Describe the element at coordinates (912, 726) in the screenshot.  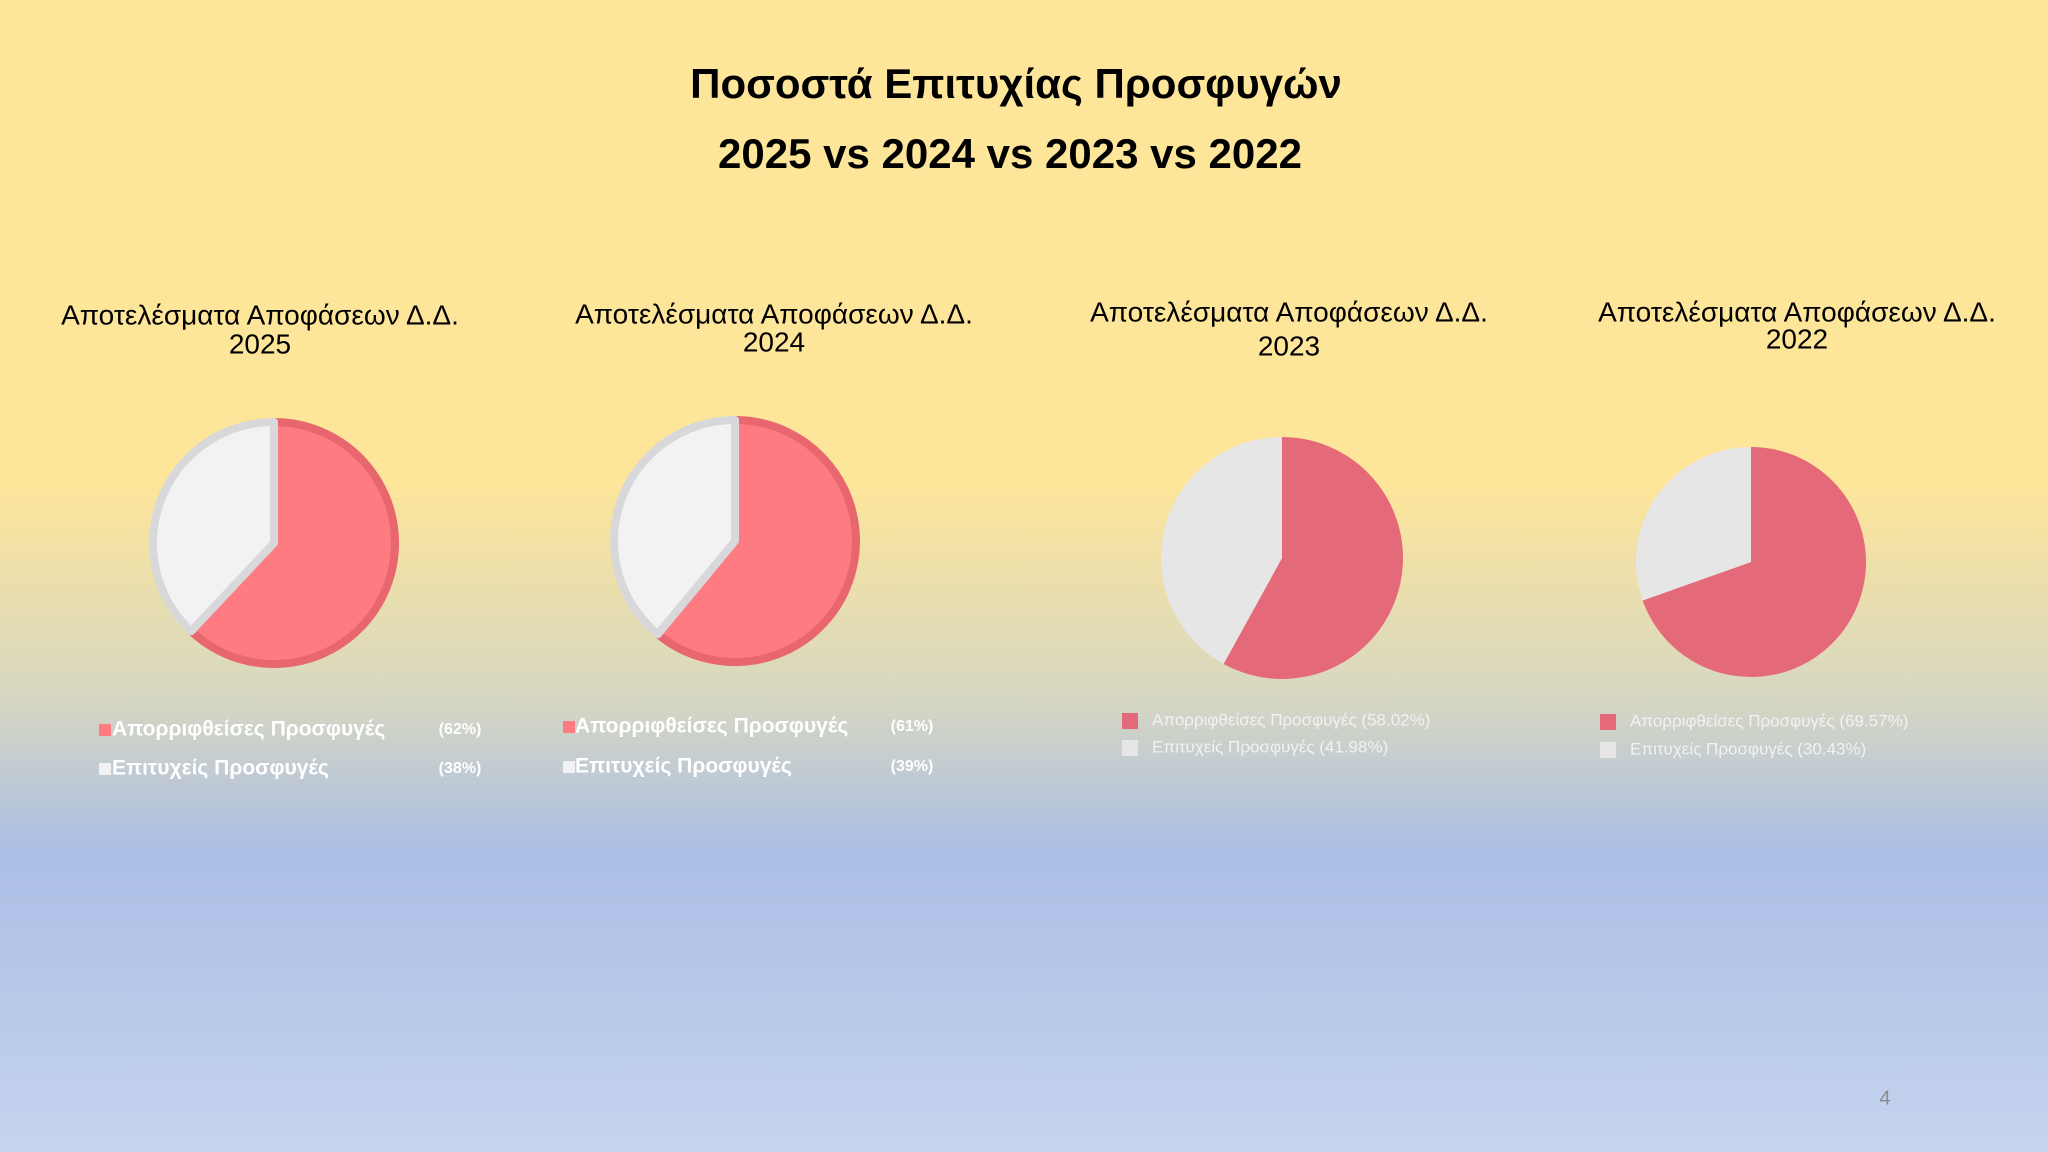
I see `value-label: (61%)` at that location.